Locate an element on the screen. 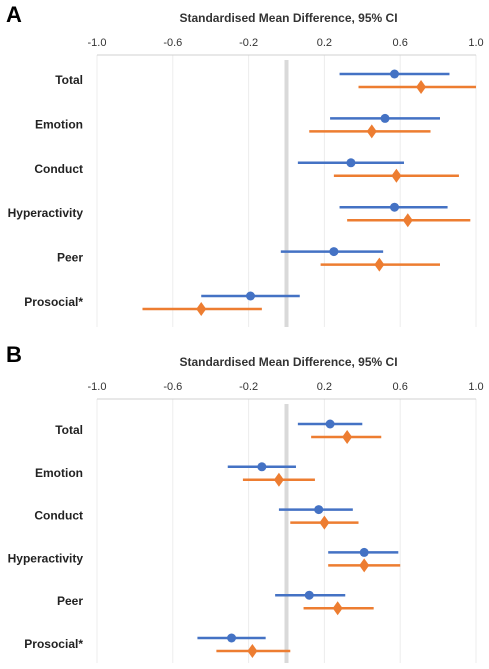  panel-letter: A is located at coordinates (14, 14).